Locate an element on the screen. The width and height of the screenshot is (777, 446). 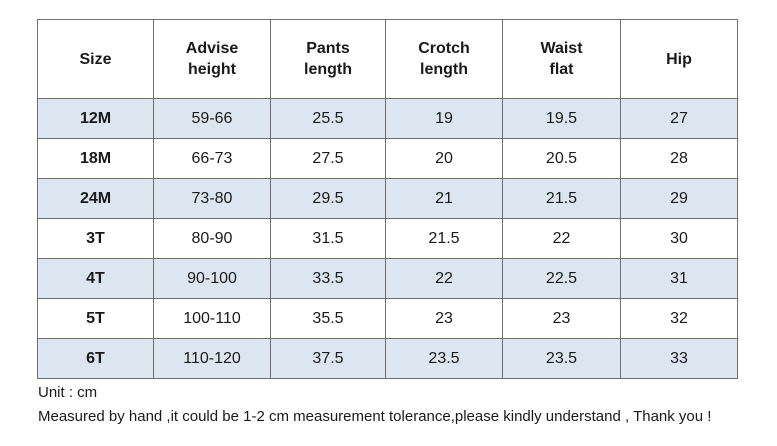
cell-pants-length: 27.5 is located at coordinates (328, 158).